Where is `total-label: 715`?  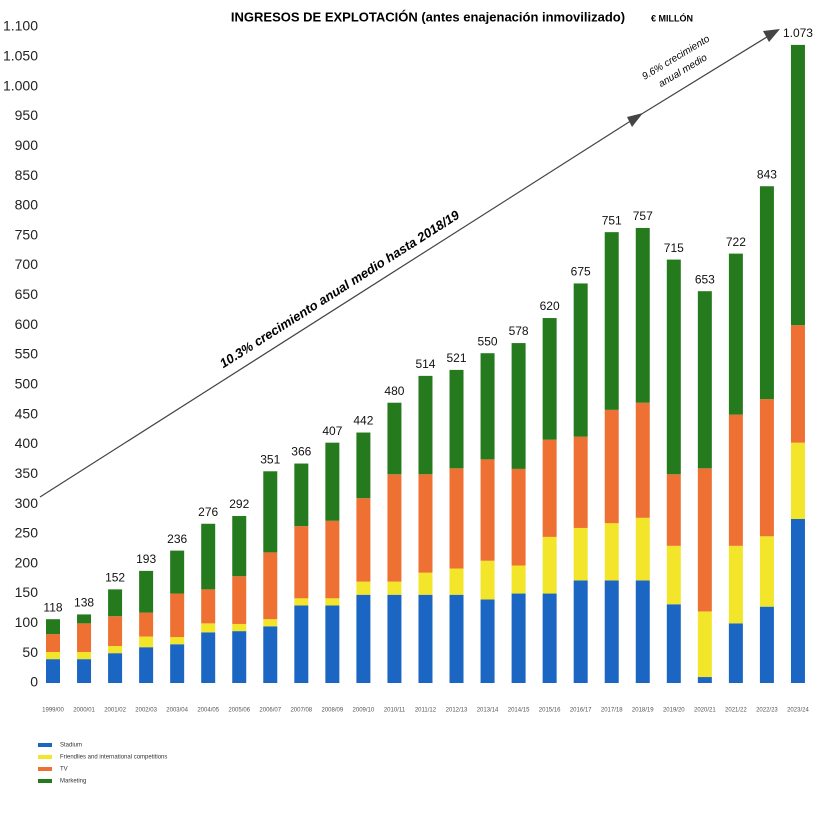 total-label: 715 is located at coordinates (674, 248).